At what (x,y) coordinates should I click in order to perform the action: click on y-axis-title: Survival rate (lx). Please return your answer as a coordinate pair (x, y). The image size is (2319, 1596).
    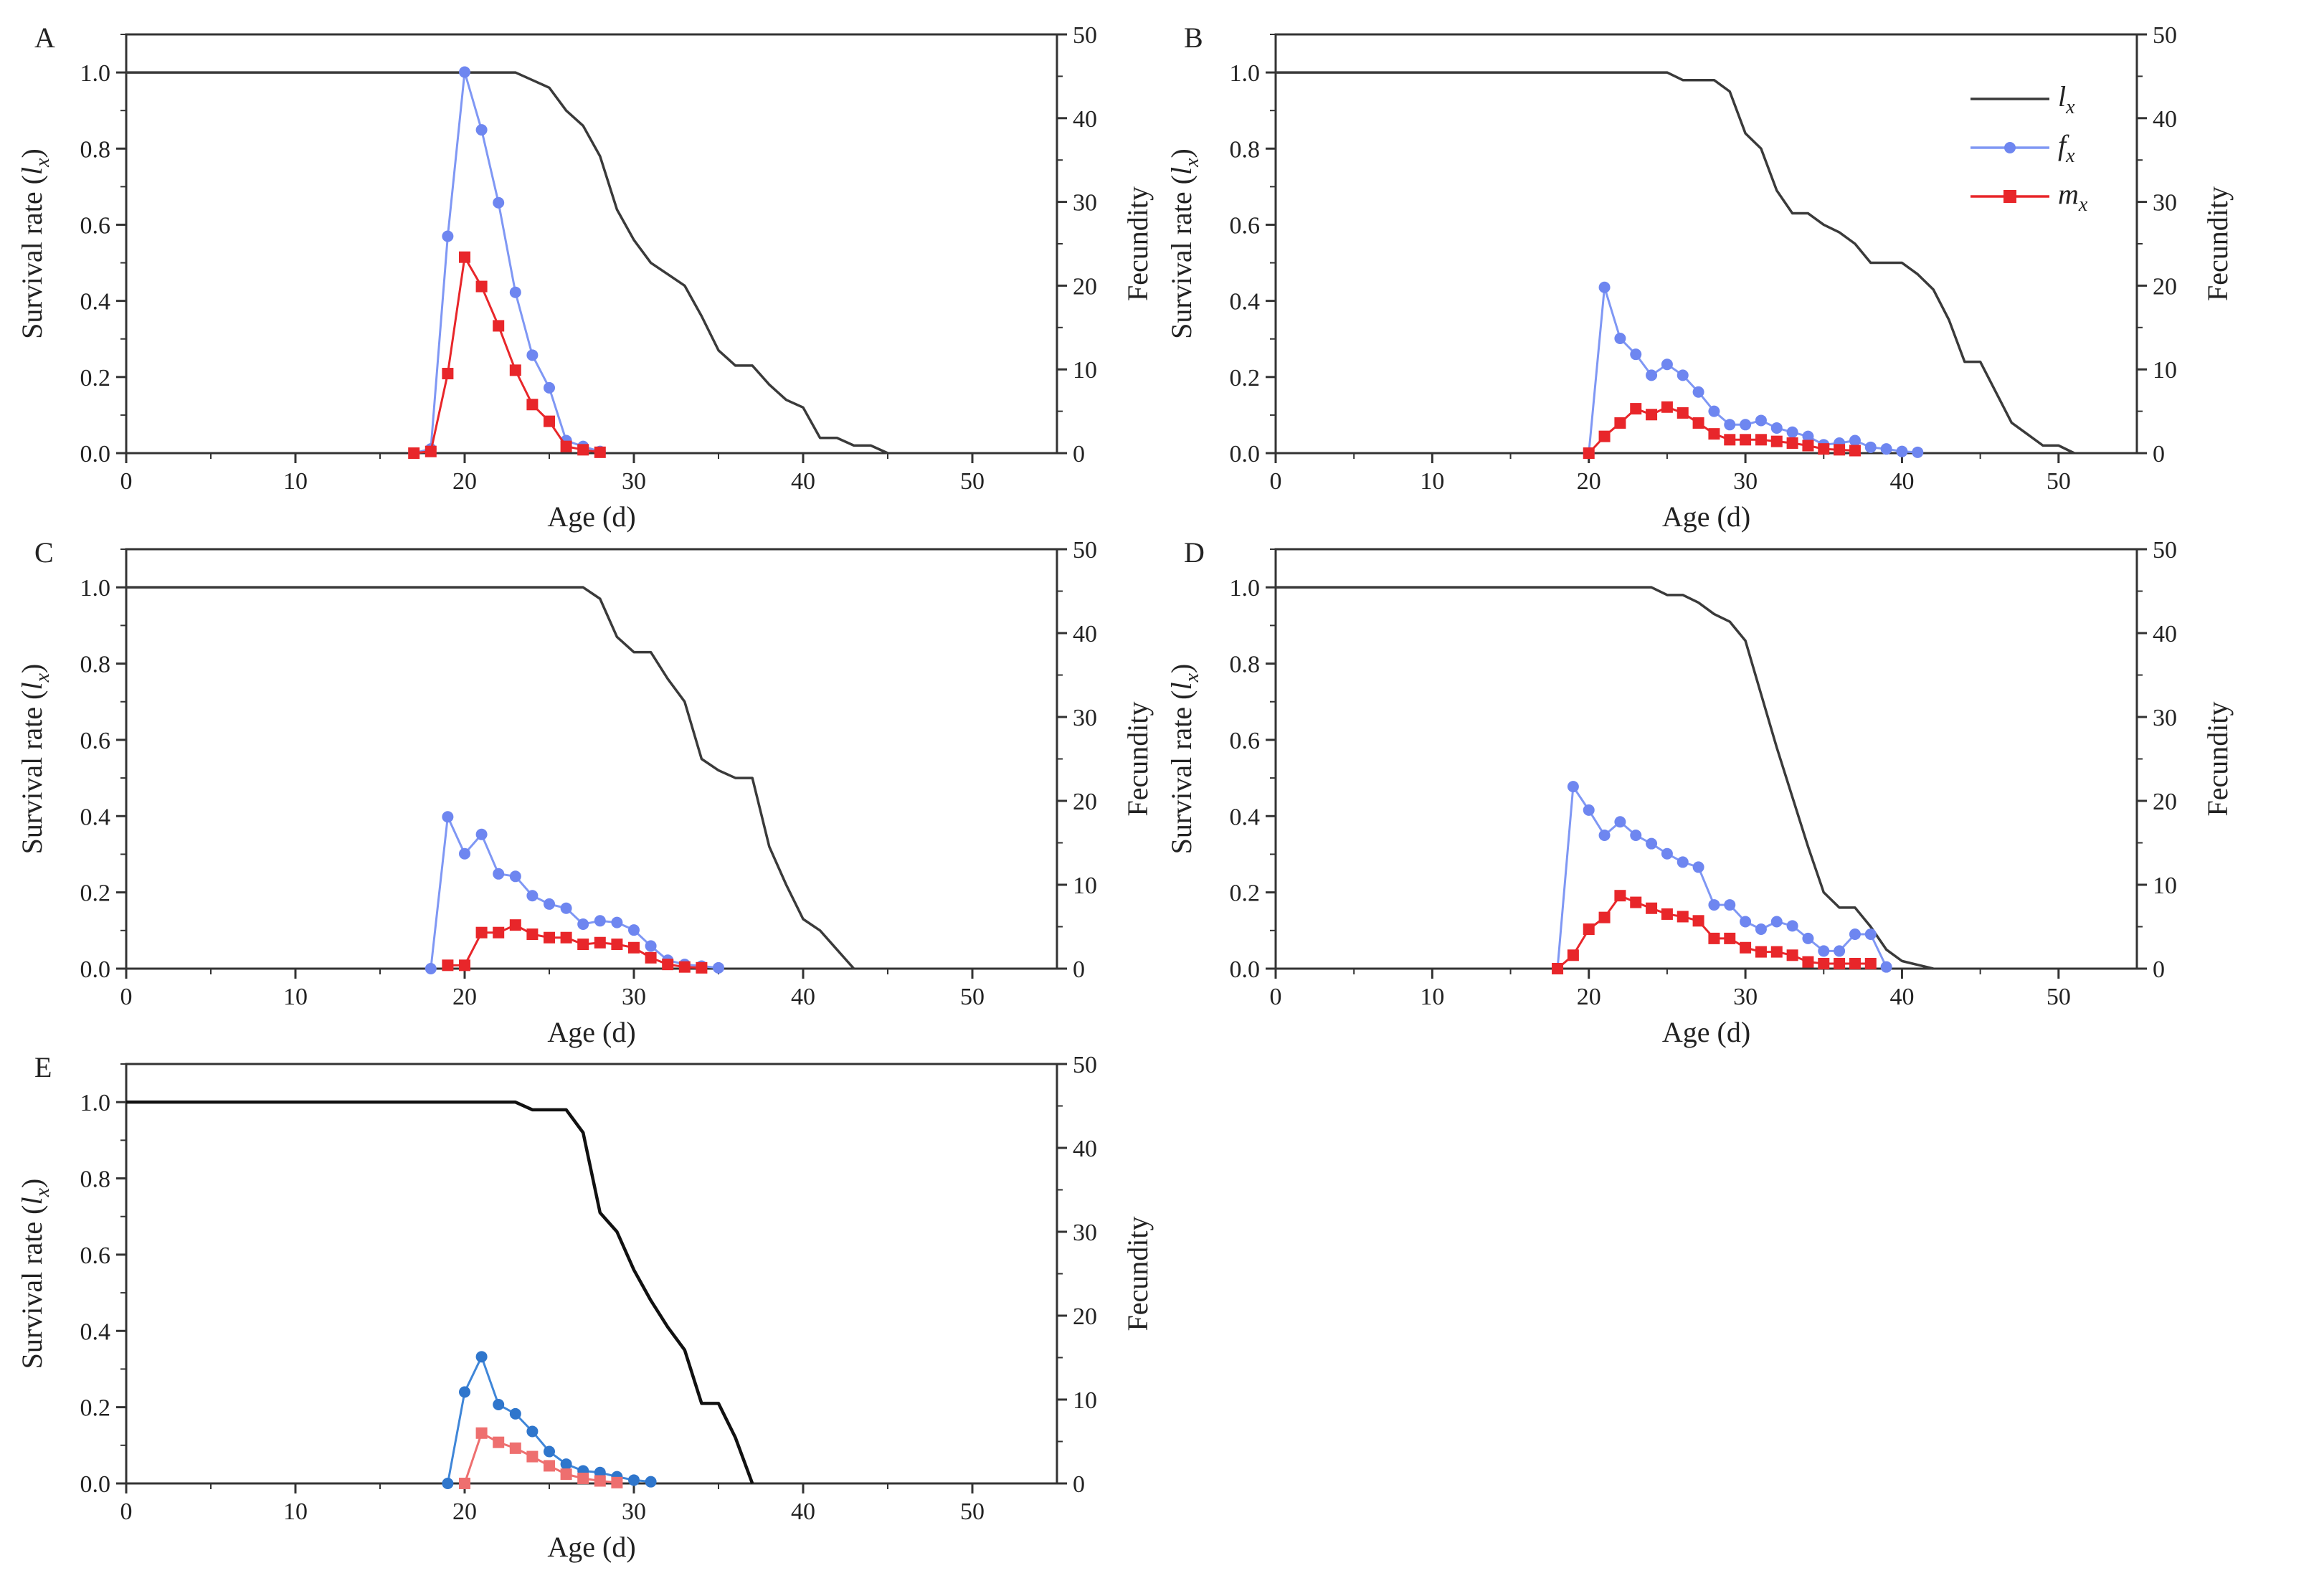
    Looking at the image, I should click on (35, 243).